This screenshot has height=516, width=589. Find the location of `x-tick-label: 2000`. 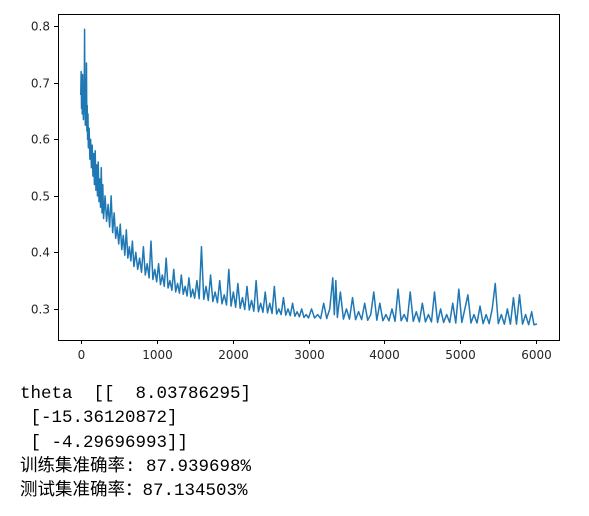

x-tick-label: 2000 is located at coordinates (233, 355).